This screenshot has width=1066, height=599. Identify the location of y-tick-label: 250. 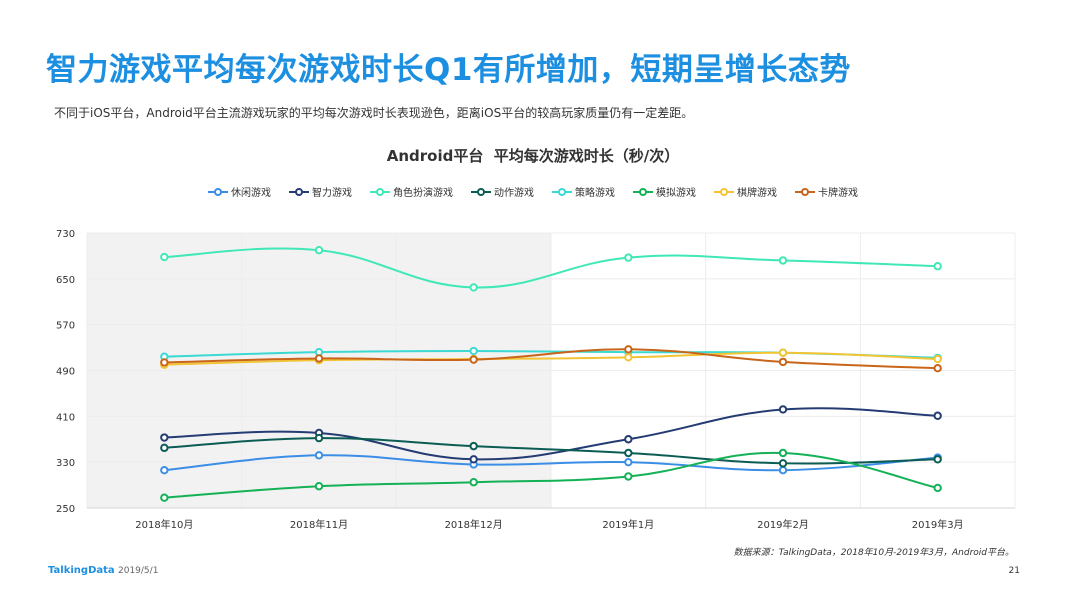
(65, 509).